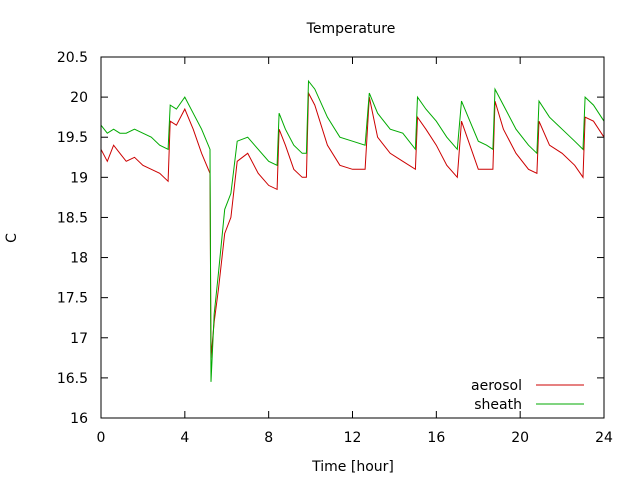 This screenshot has width=640, height=480. What do you see at coordinates (72, 138) in the screenshot?
I see `y-tick-label: 19.5` at bounding box center [72, 138].